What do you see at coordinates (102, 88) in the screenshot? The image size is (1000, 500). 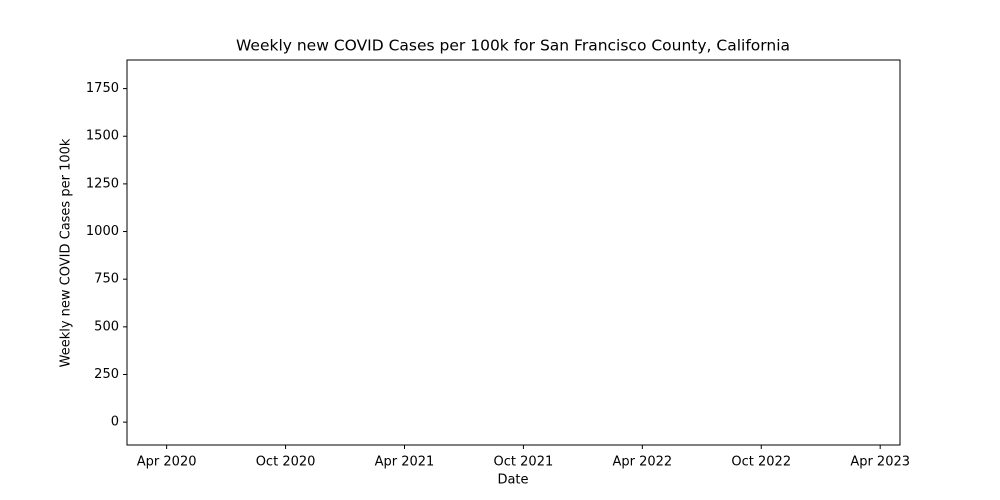 I see `y-tick-label: 1750` at bounding box center [102, 88].